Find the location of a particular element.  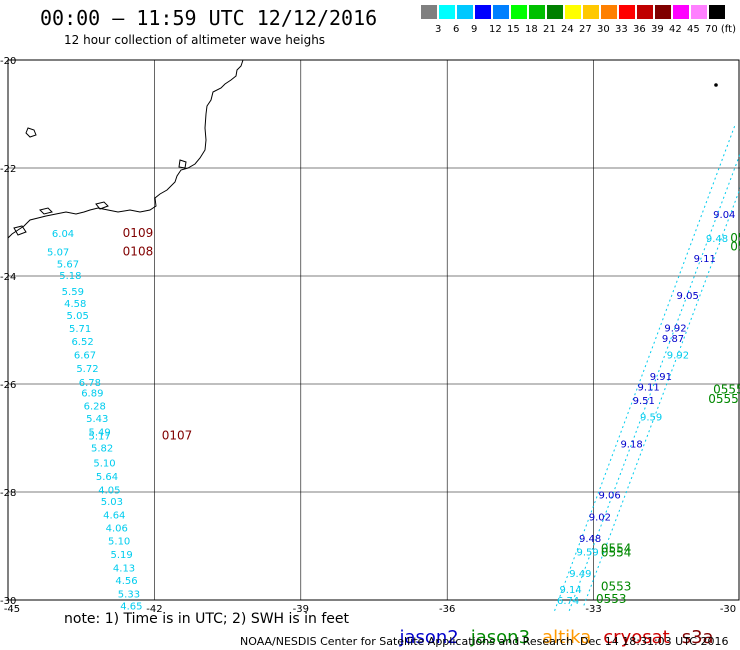

legend-cryosat: cryosat is located at coordinates (636, 637).